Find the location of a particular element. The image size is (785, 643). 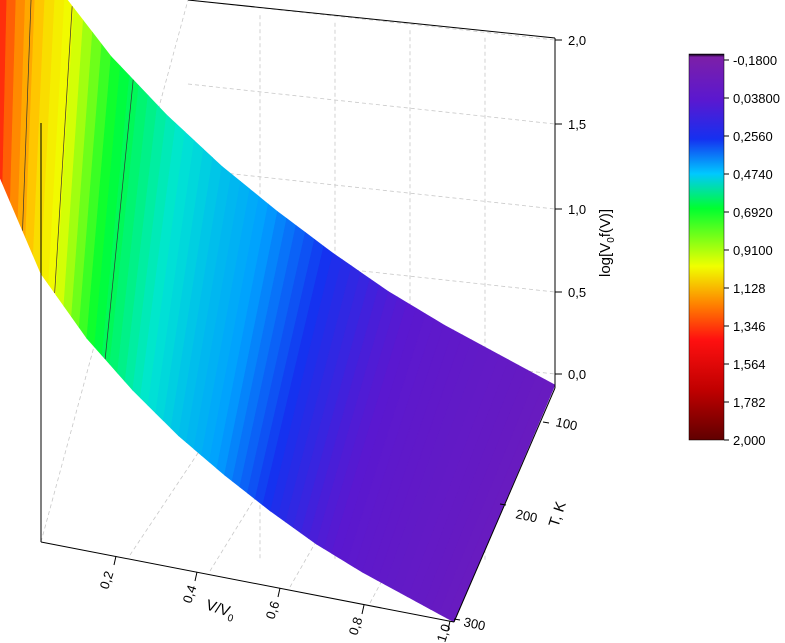

x-axis-label: V/V0 is located at coordinates (220, 611).